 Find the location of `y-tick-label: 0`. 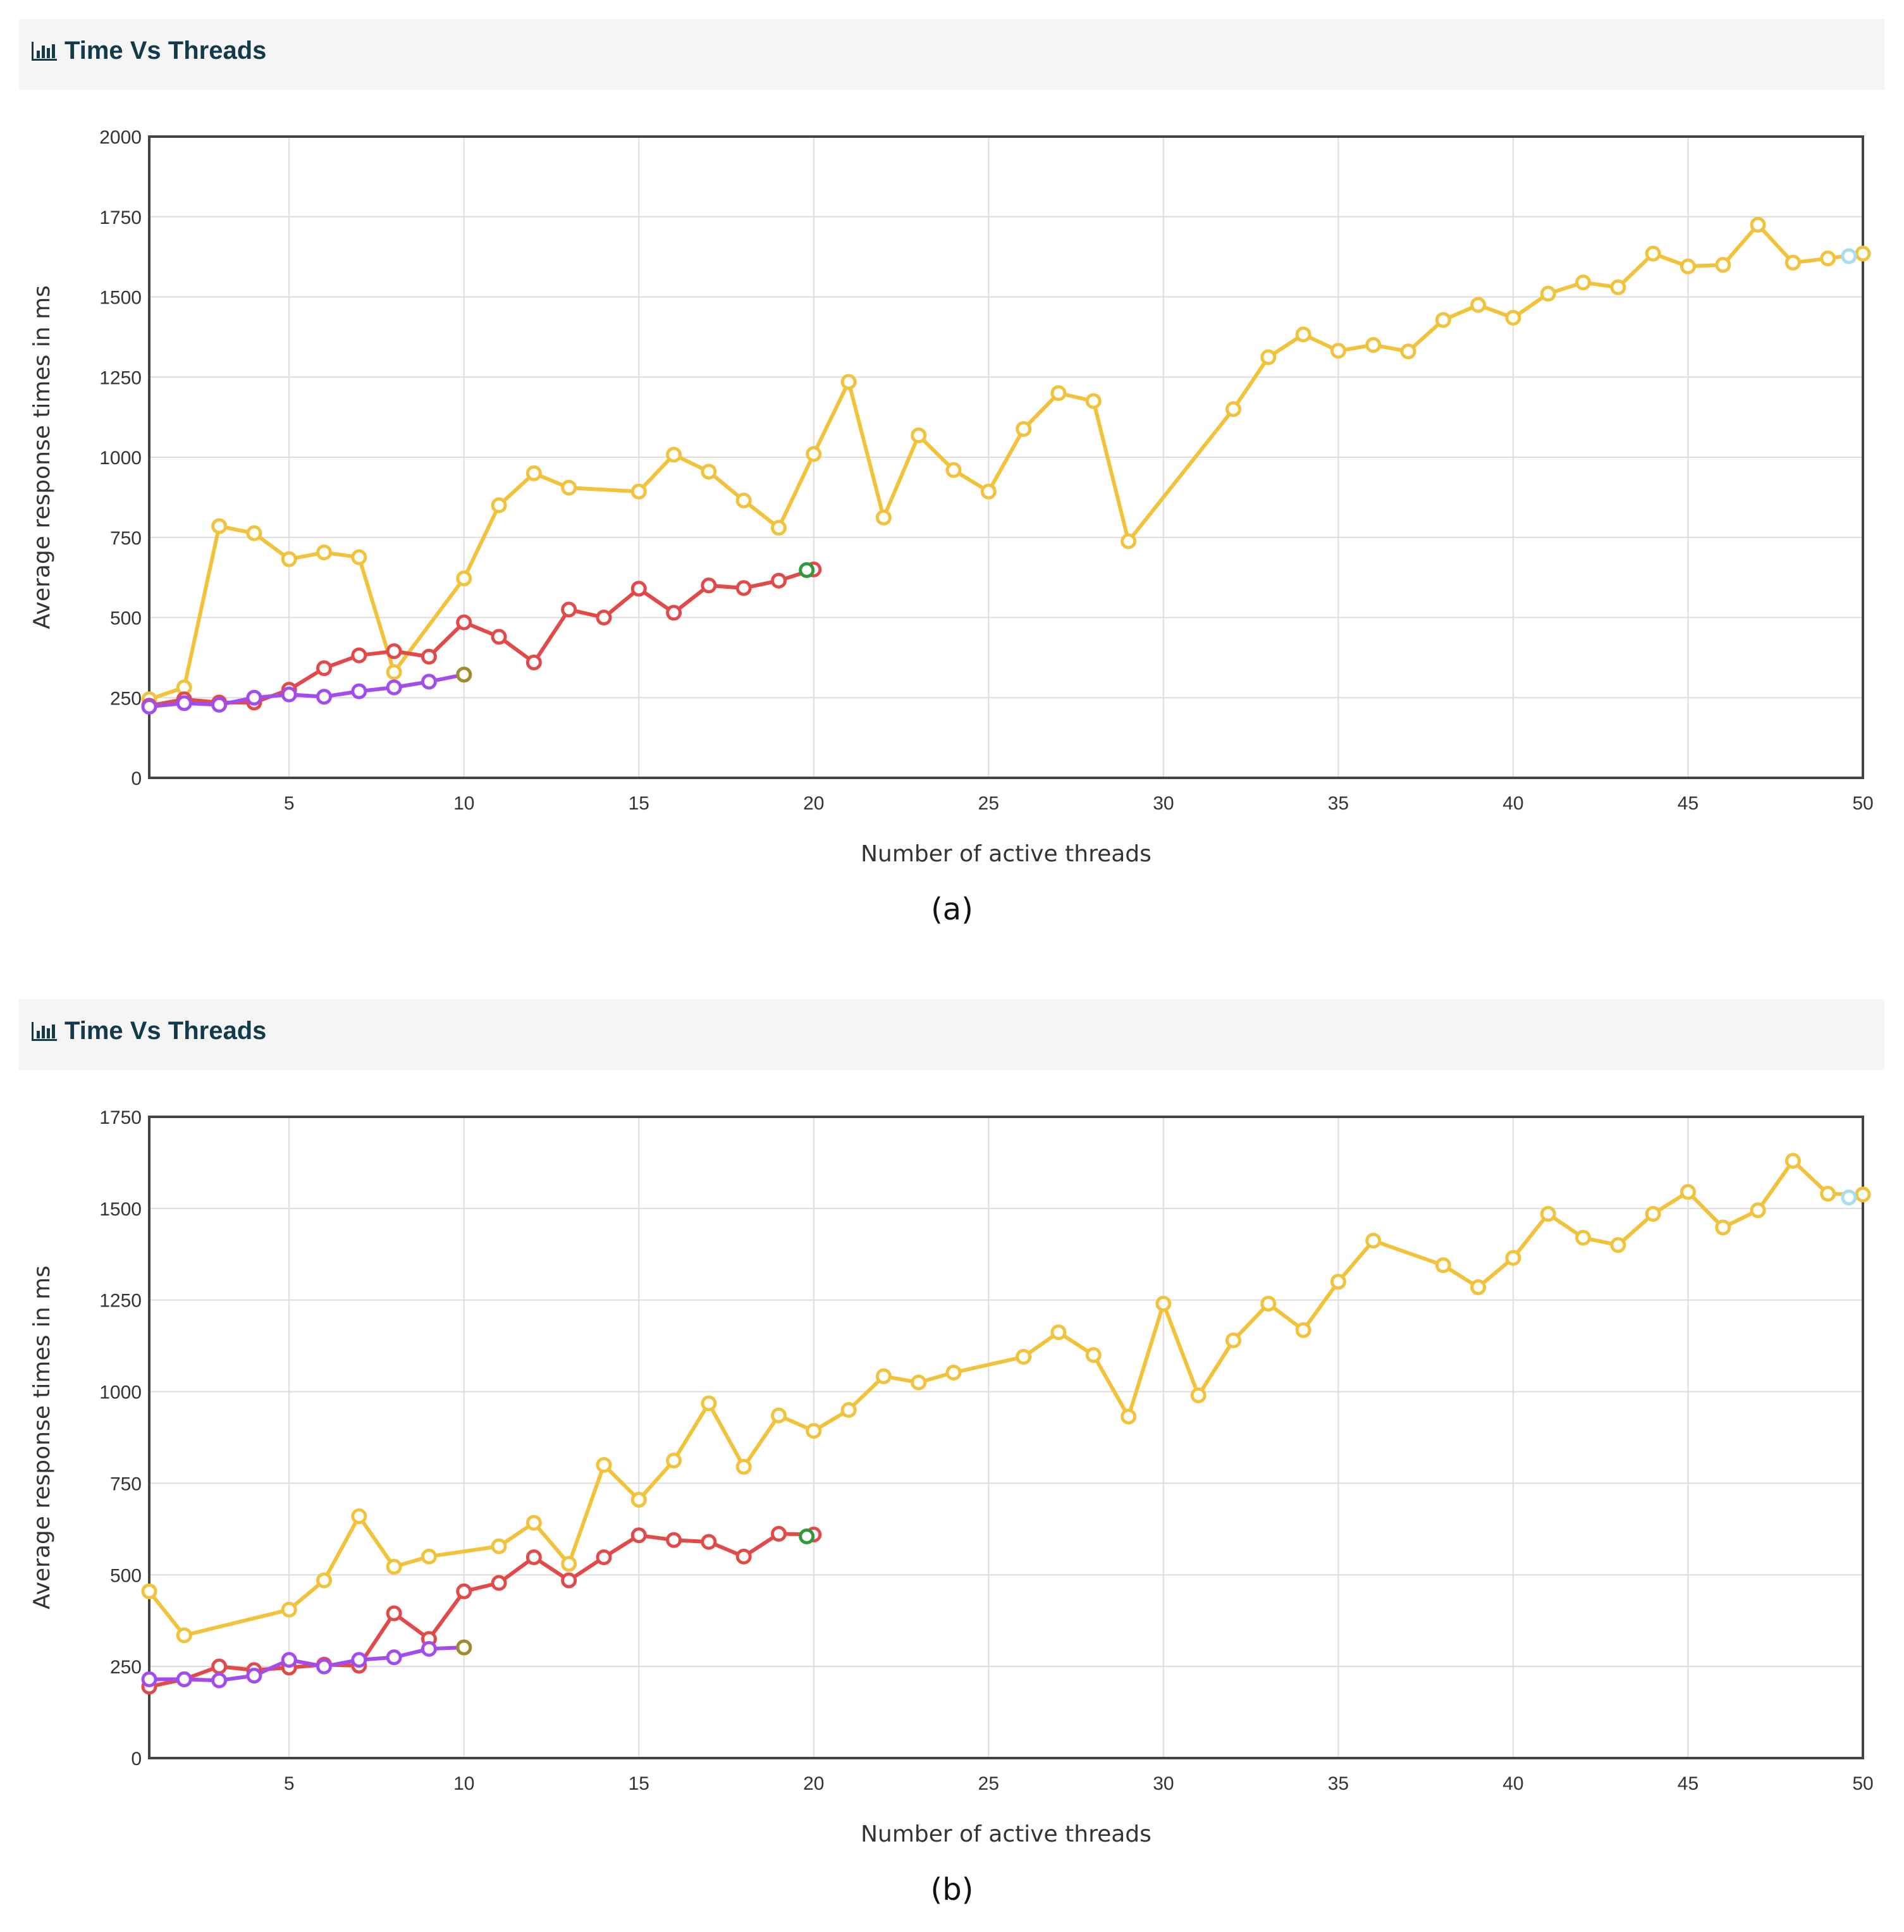

y-tick-label: 0 is located at coordinates (136, 1759).